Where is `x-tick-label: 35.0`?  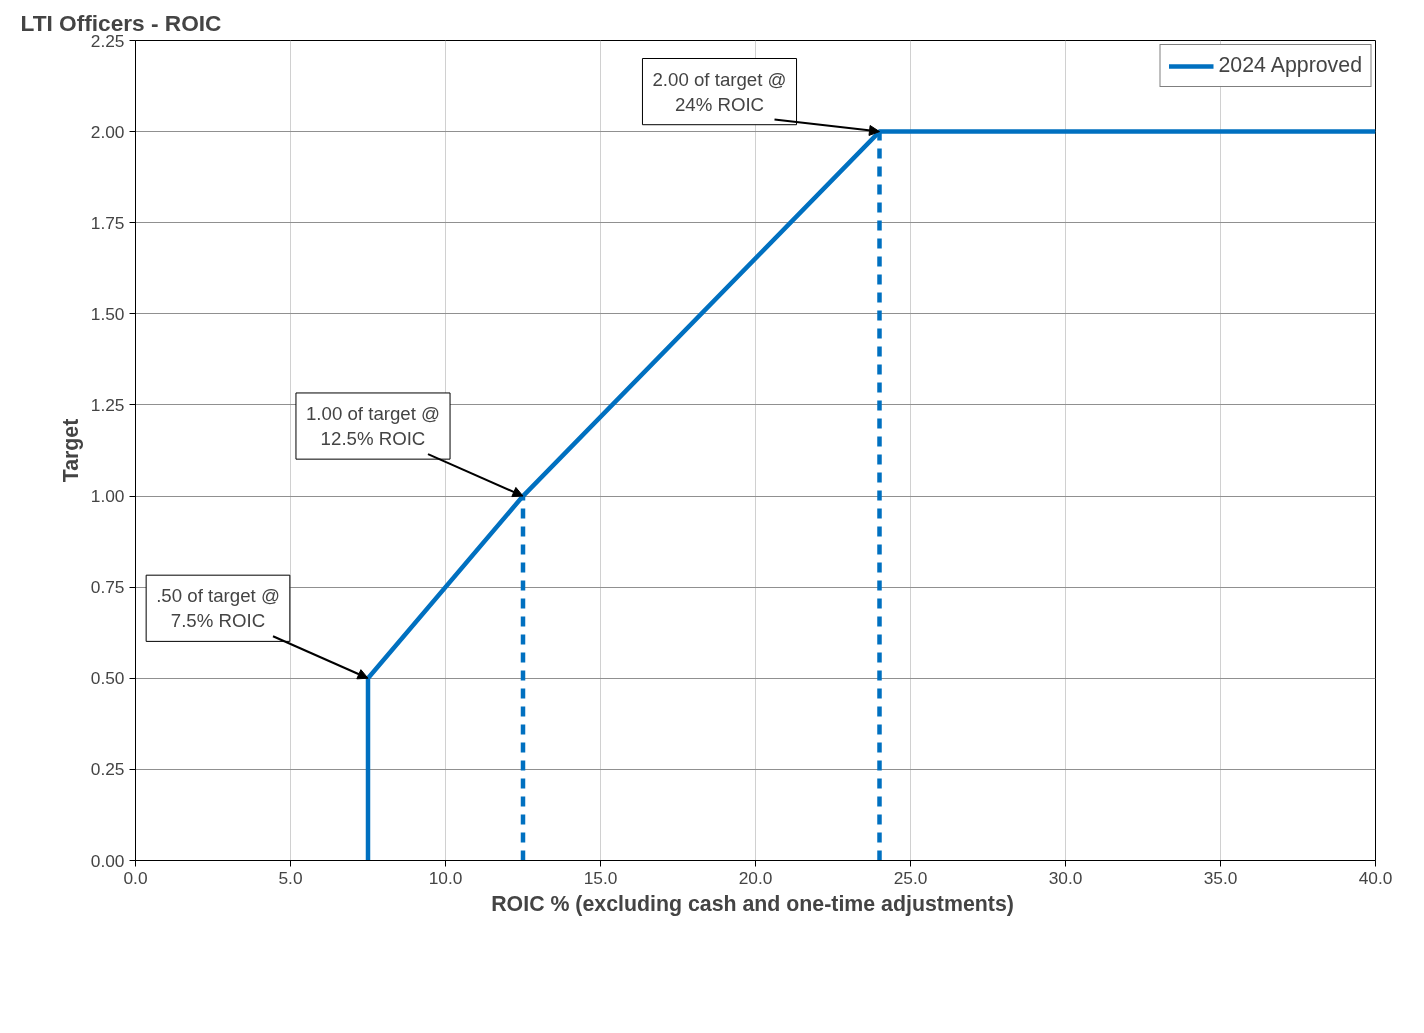 x-tick-label: 35.0 is located at coordinates (1220, 877).